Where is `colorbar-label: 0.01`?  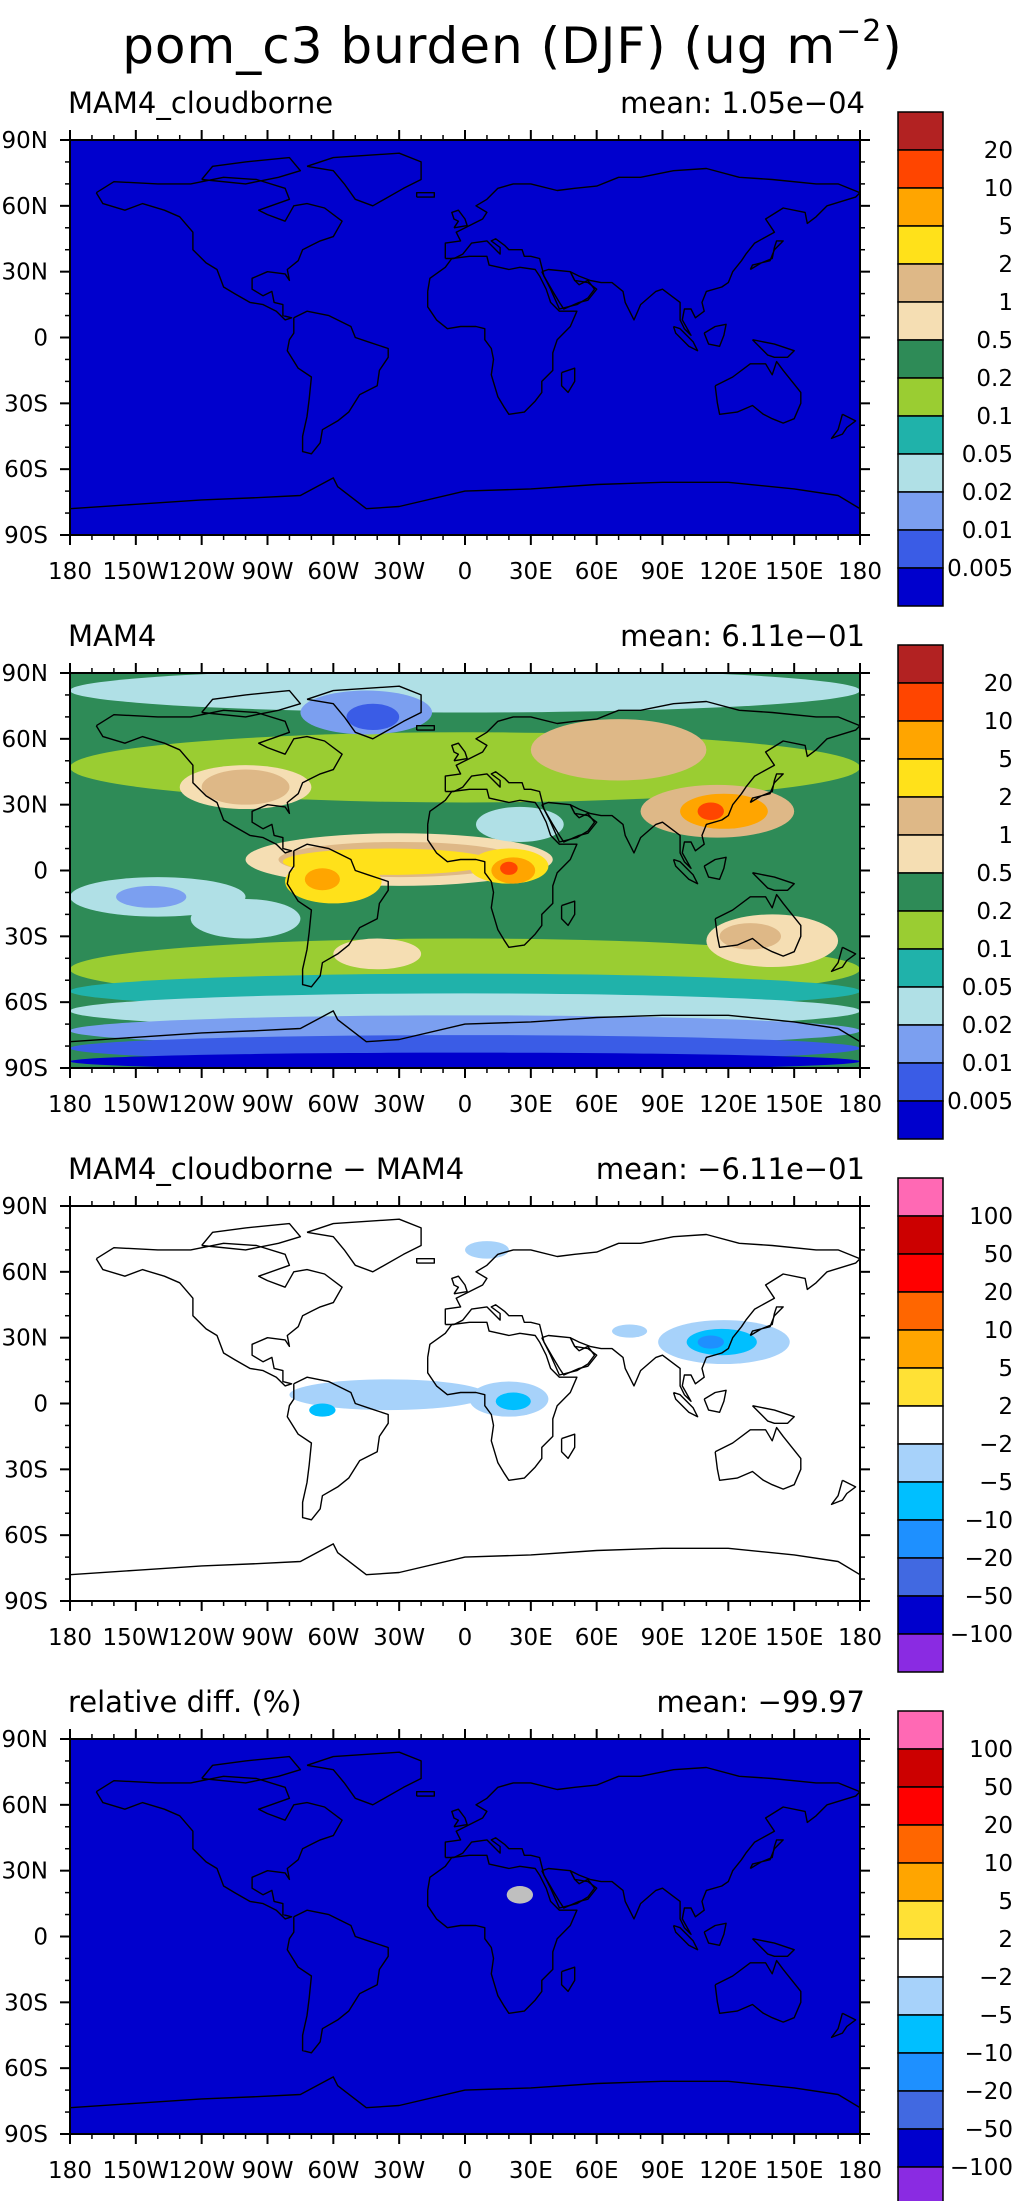
colorbar-label: 0.01 is located at coordinates (987, 531).